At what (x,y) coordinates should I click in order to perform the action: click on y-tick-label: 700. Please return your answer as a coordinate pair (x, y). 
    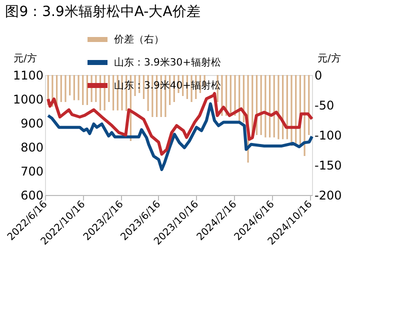
    Looking at the image, I should click on (32, 171).